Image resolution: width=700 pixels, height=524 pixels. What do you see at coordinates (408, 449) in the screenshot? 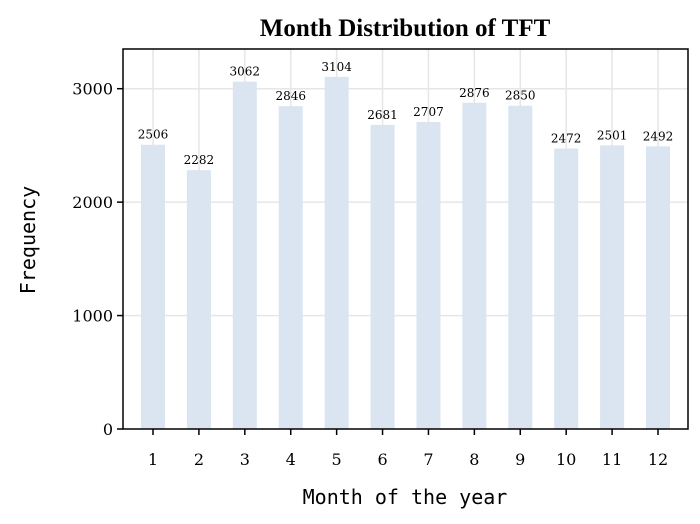
I see `x-axis: 1 2 3 4 5 6 7 8 9 10 11 12` at bounding box center [408, 449].